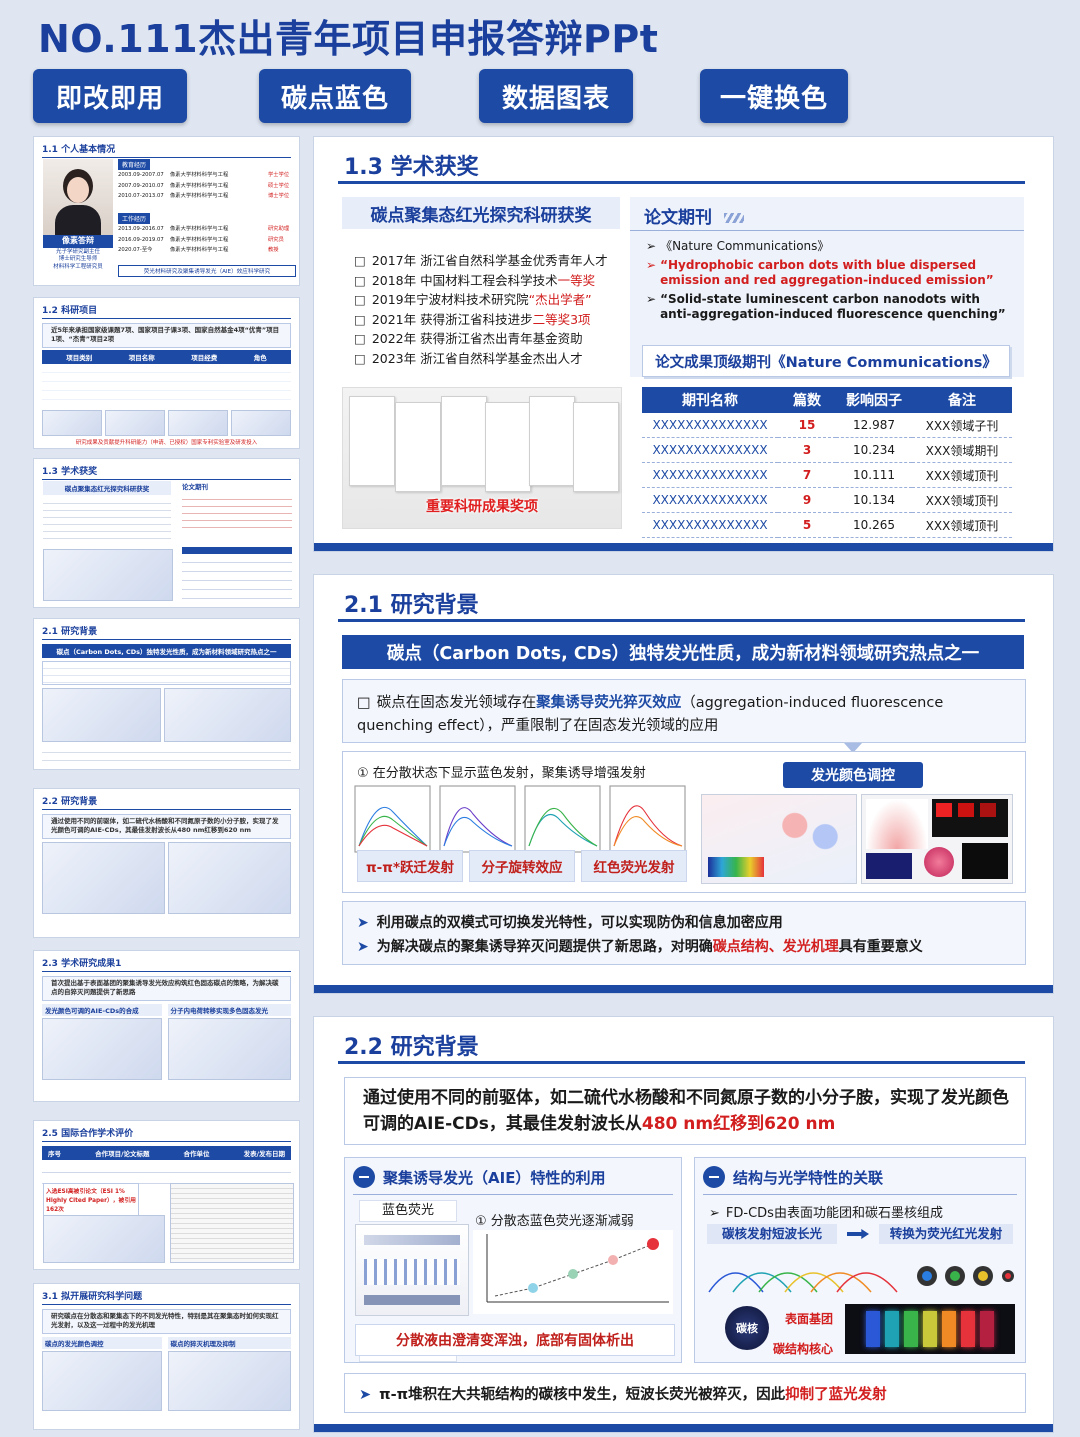 The width and height of the screenshot is (1080, 1437). I want to click on color-tuning-figure-a, so click(779, 839).